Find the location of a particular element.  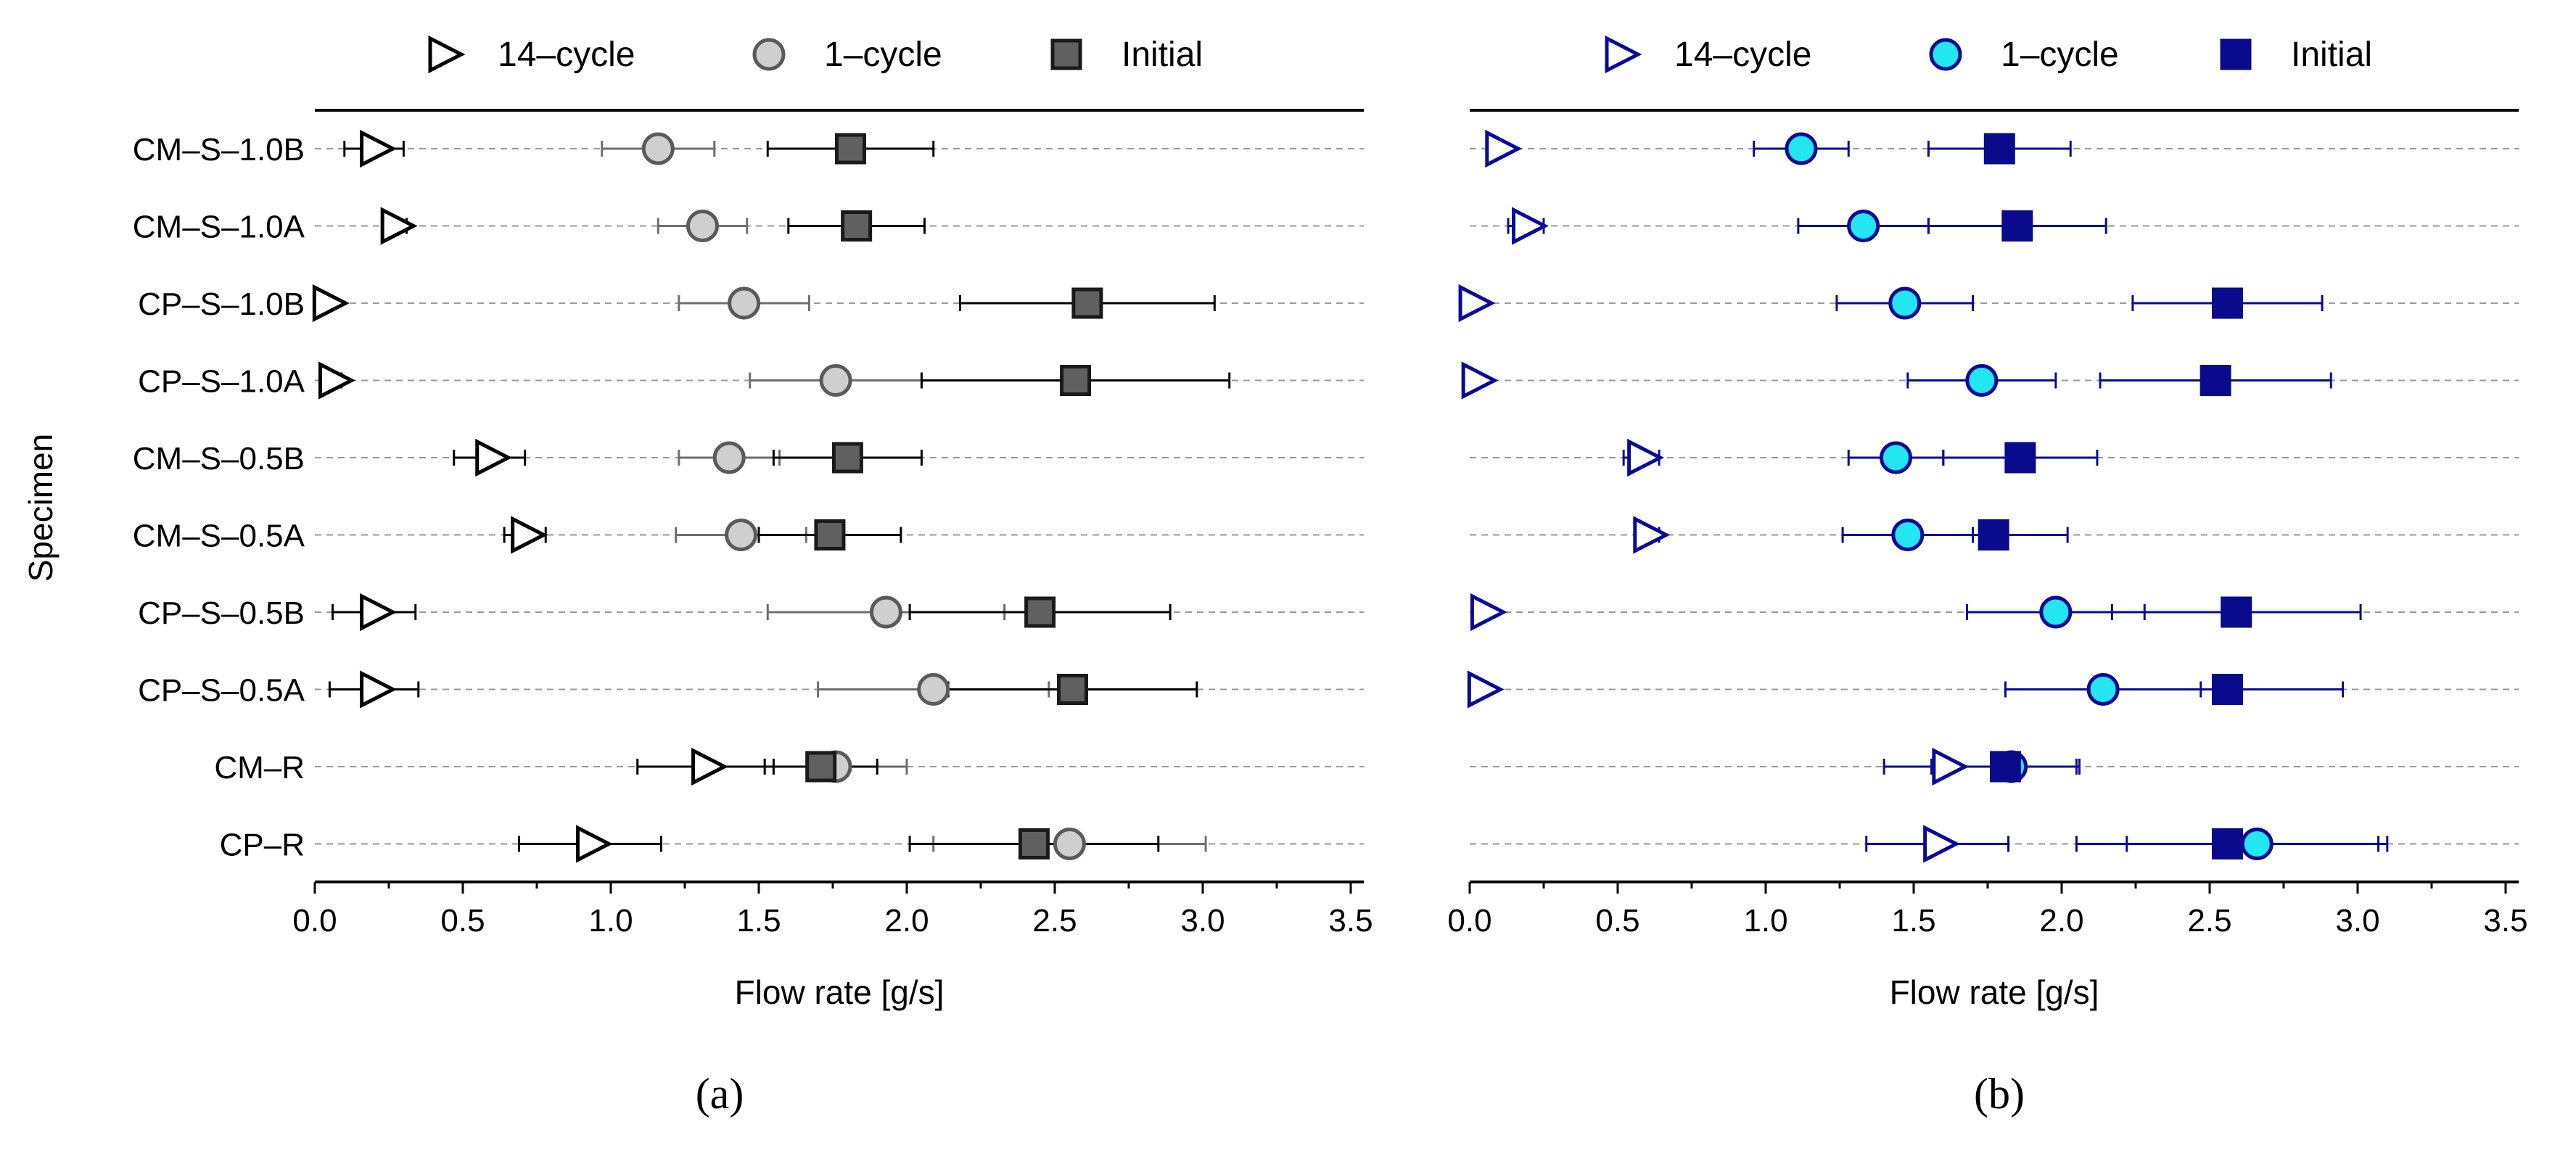

y-tick-label: CP–S–1.0B is located at coordinates (221, 304).